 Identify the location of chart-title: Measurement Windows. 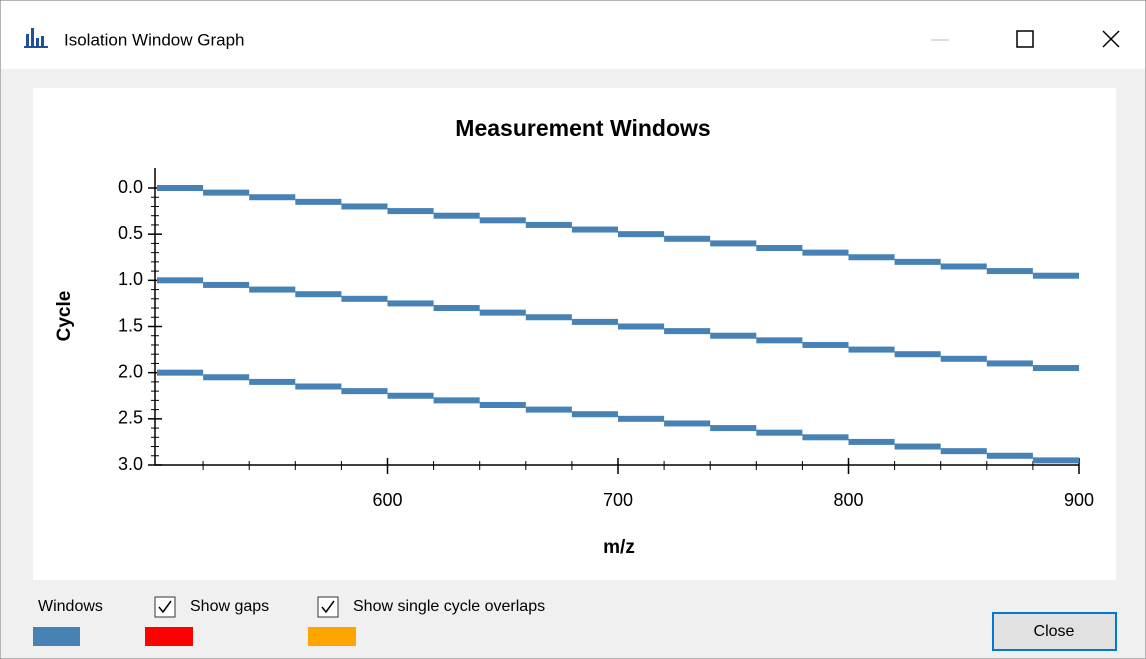
(582, 128).